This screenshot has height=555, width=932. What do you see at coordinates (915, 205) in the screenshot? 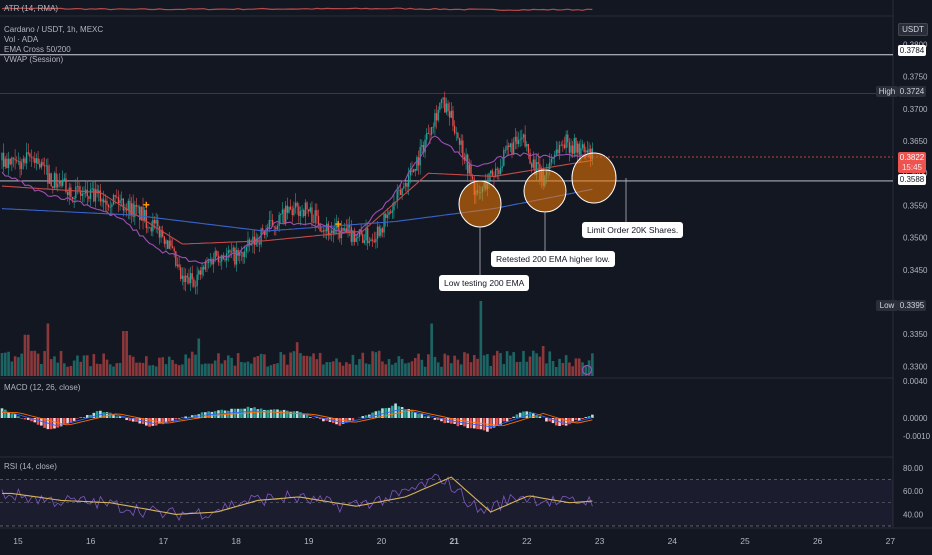
I see `price-tick-label: 0.3550` at bounding box center [915, 205].